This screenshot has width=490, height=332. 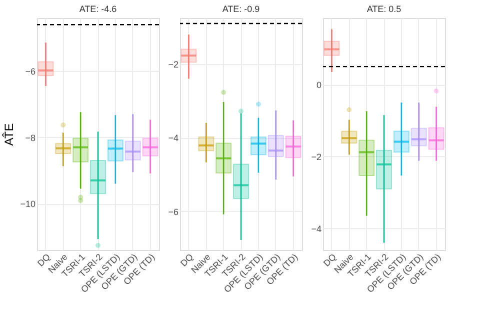 I want to click on y-tick-label: −8, so click(x=30, y=137).